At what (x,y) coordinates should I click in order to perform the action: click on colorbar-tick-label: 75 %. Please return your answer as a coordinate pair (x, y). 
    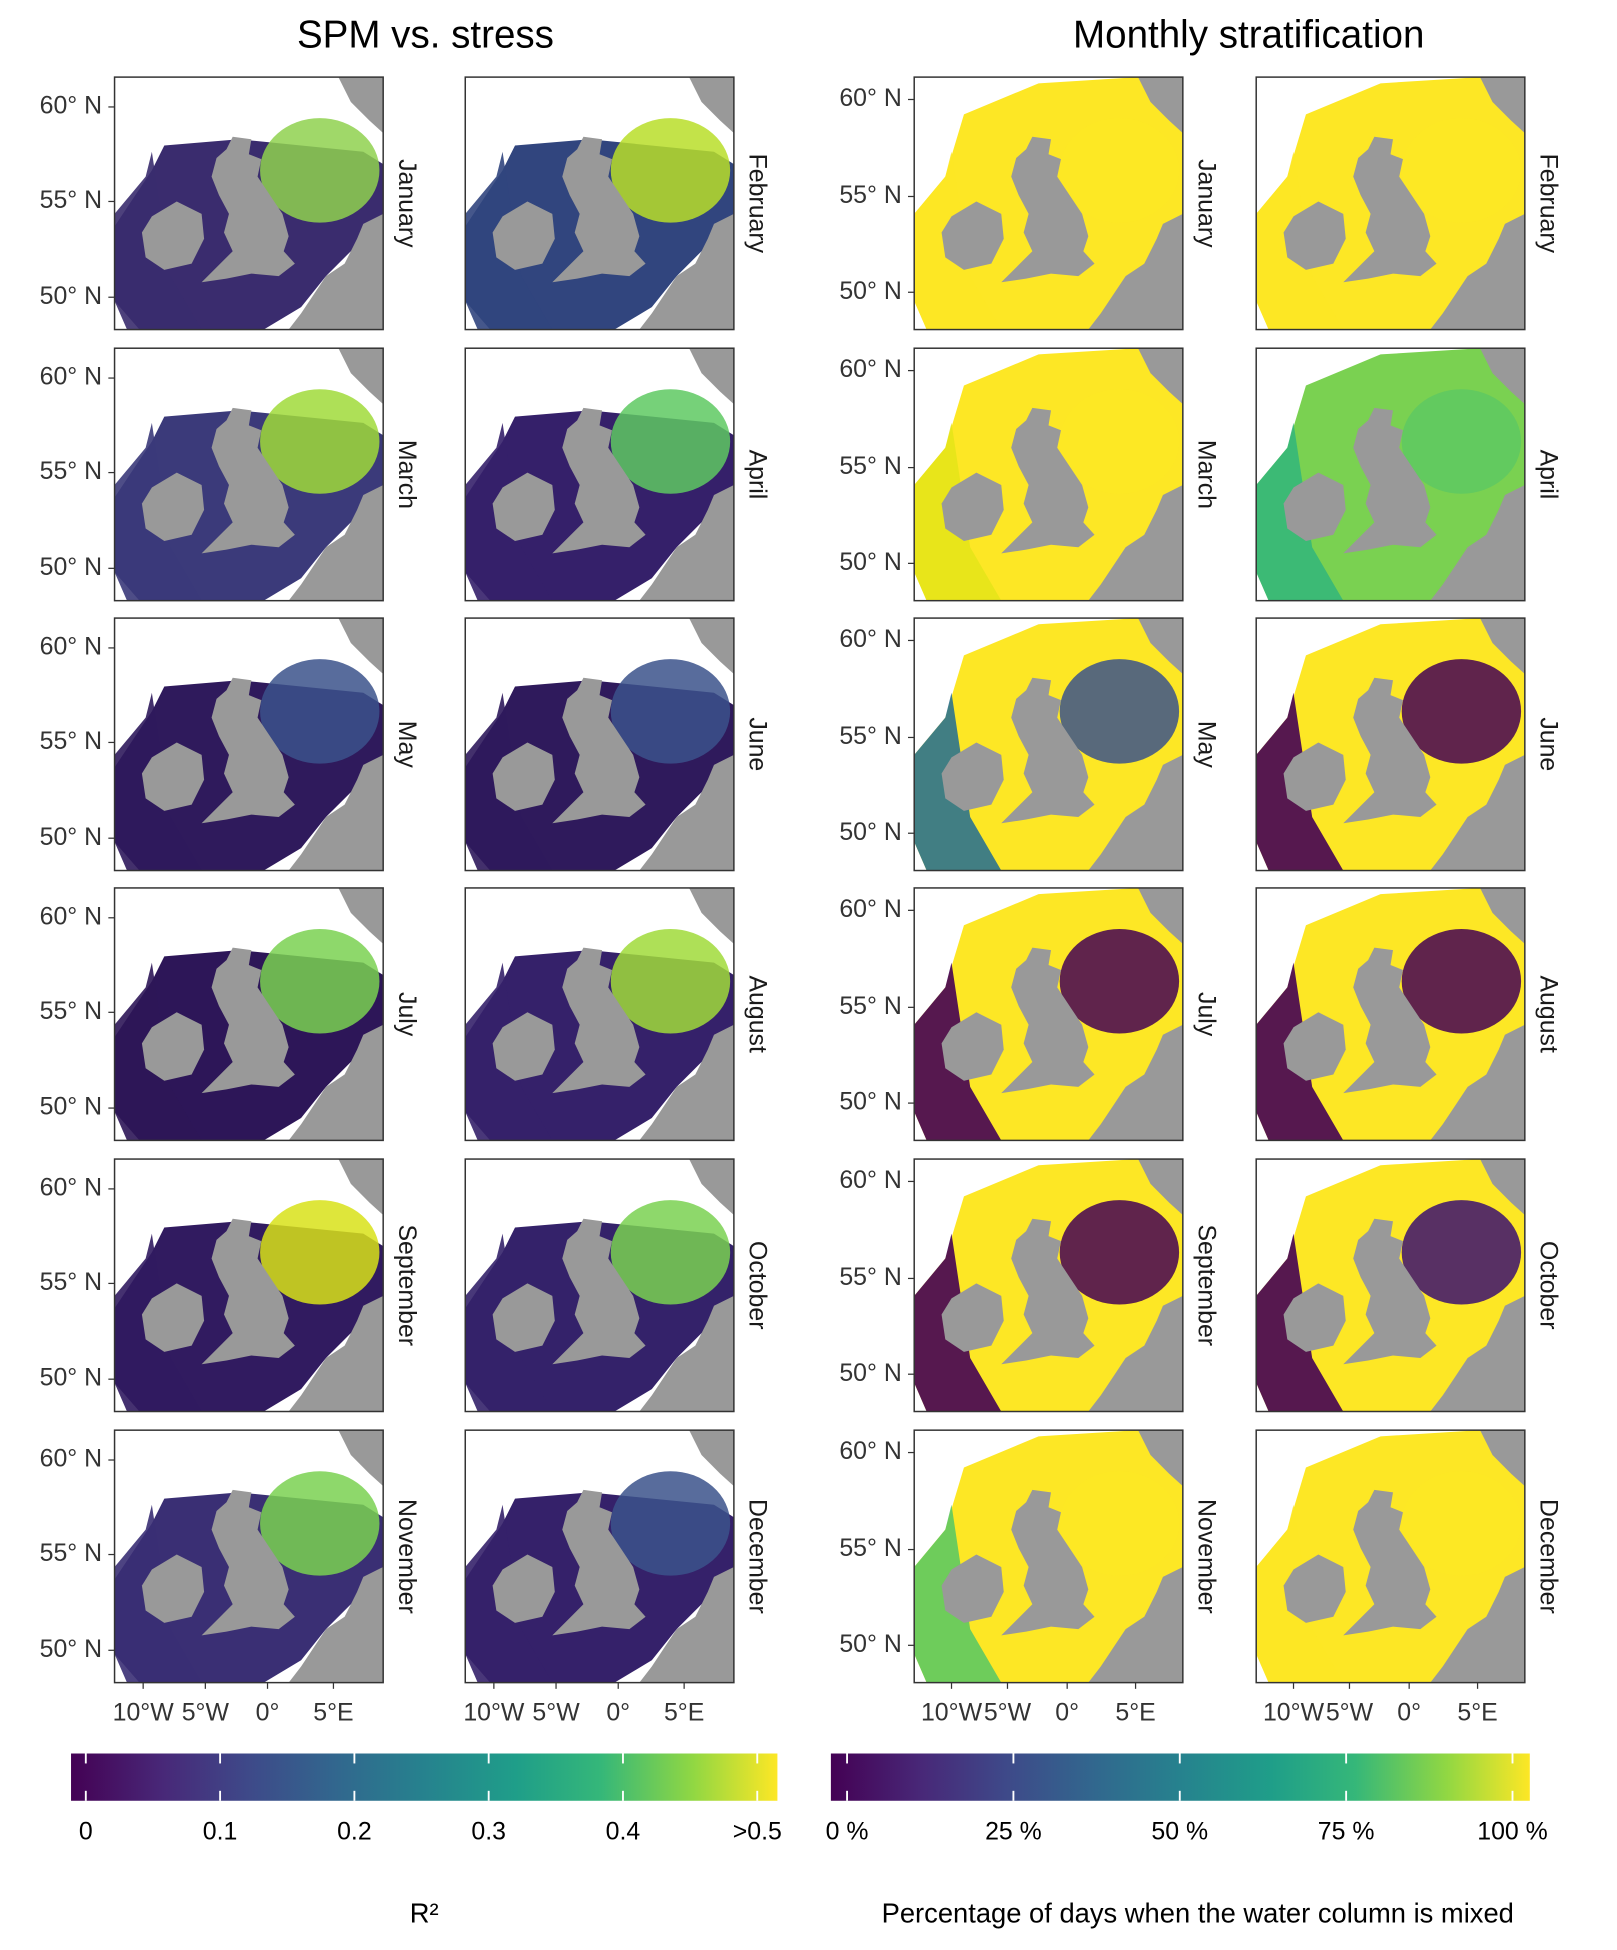
    Looking at the image, I should click on (1346, 1832).